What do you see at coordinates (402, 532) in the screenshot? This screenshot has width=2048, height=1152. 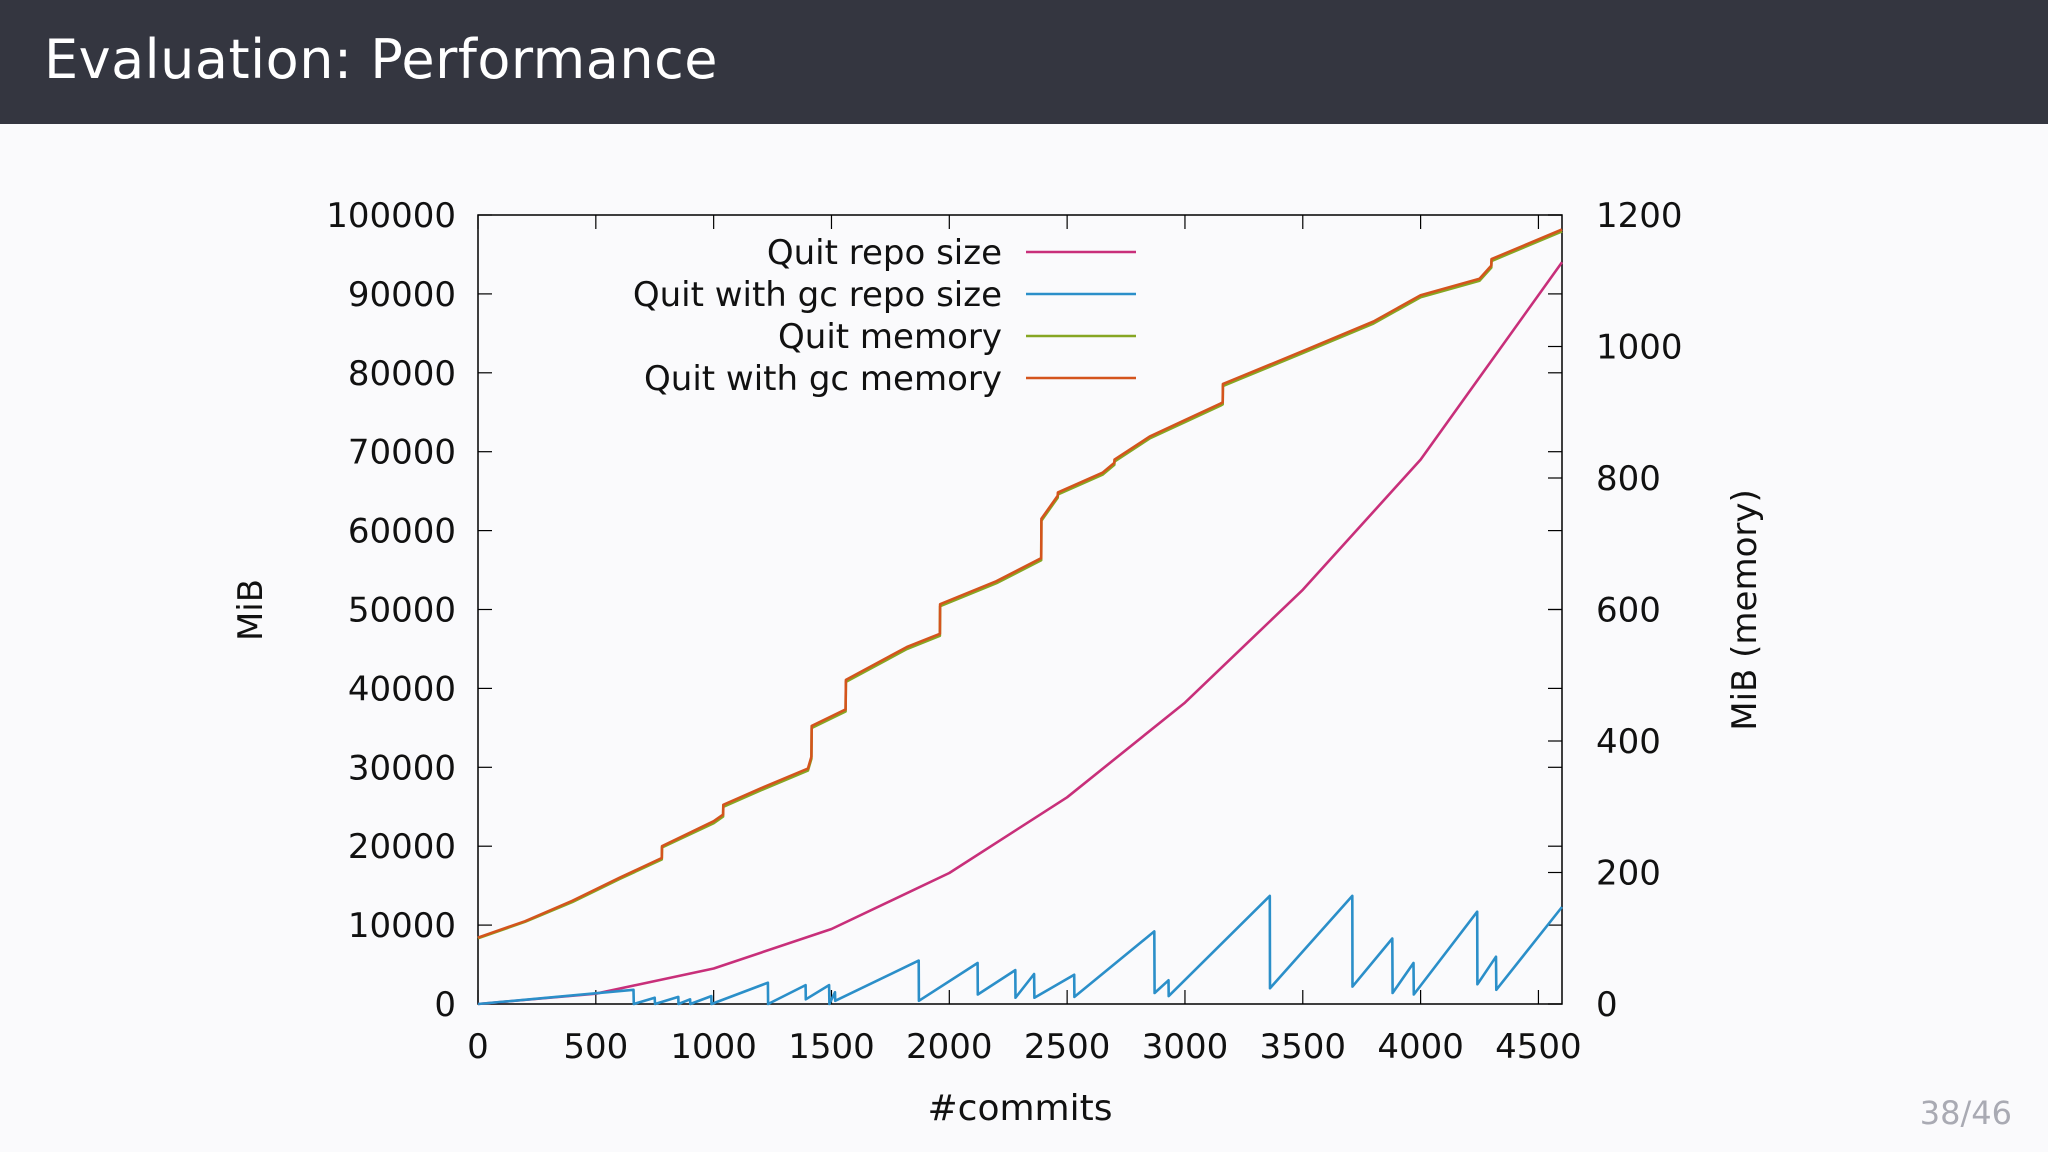 I see `y-tick-label: 60000` at bounding box center [402, 532].